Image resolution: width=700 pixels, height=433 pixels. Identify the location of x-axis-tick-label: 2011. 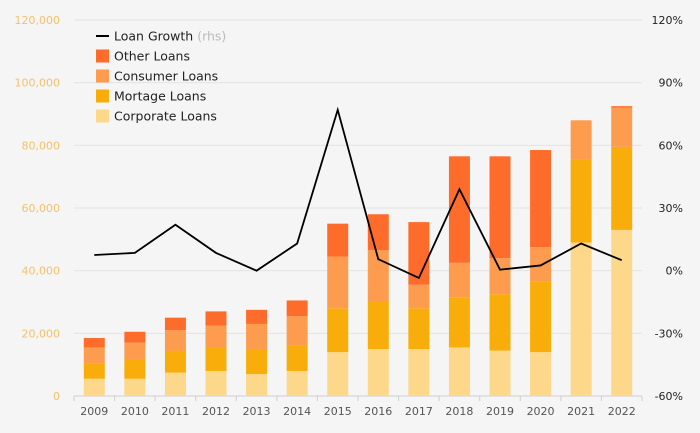
(175, 411).